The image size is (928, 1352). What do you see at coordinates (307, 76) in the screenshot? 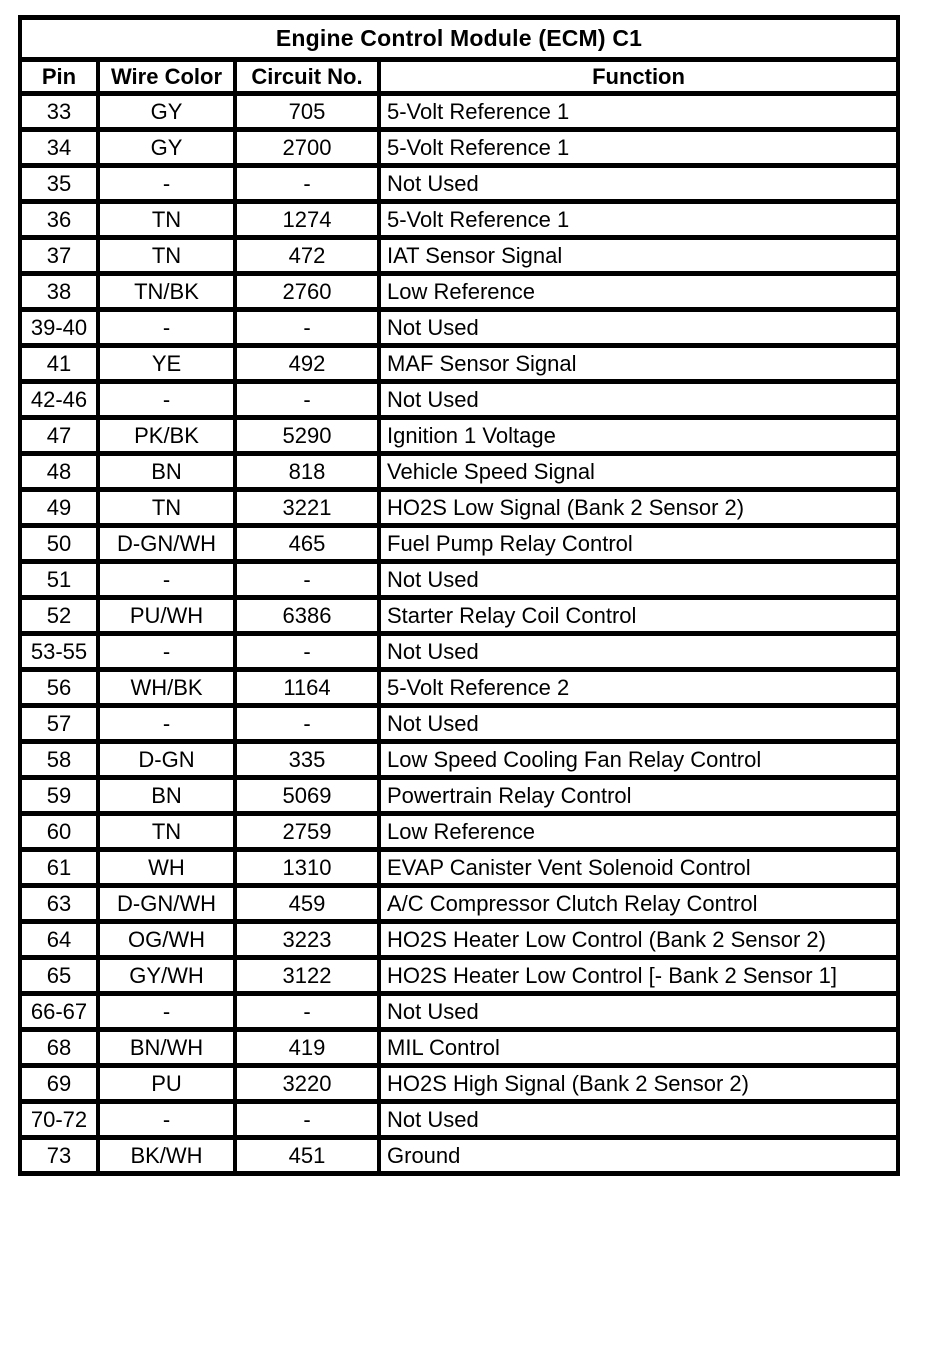
I see `column-header-circuit-no: Circuit No.` at bounding box center [307, 76].